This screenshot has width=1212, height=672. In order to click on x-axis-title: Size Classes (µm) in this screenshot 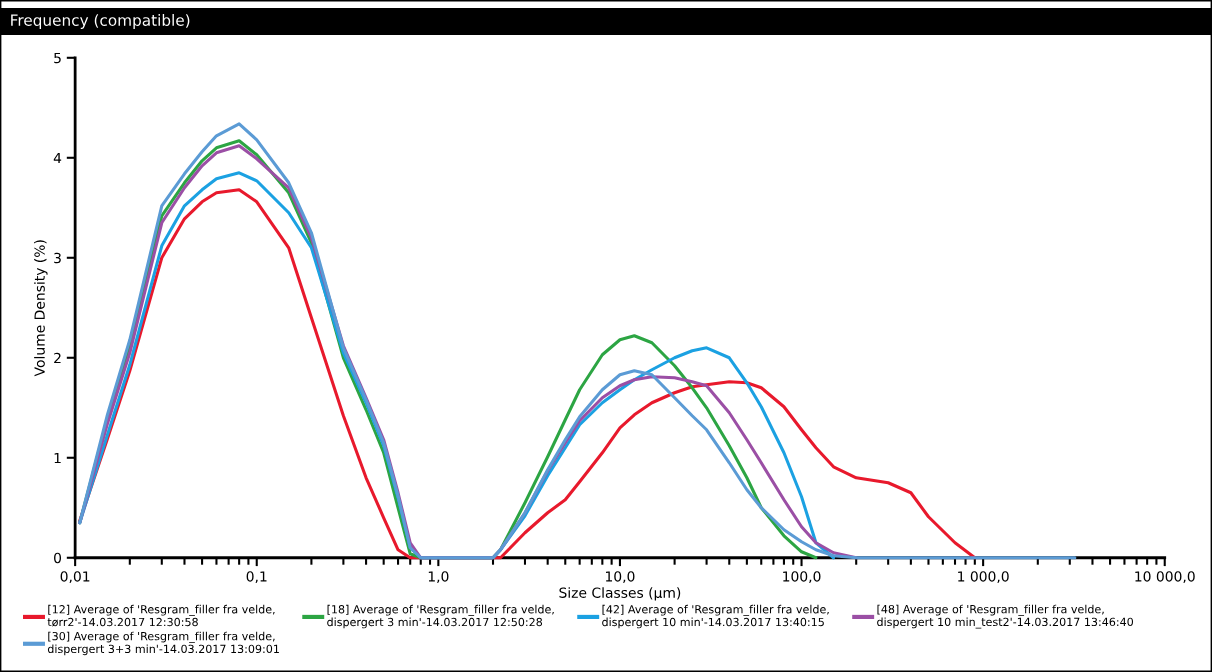, I will do `click(620, 594)`.